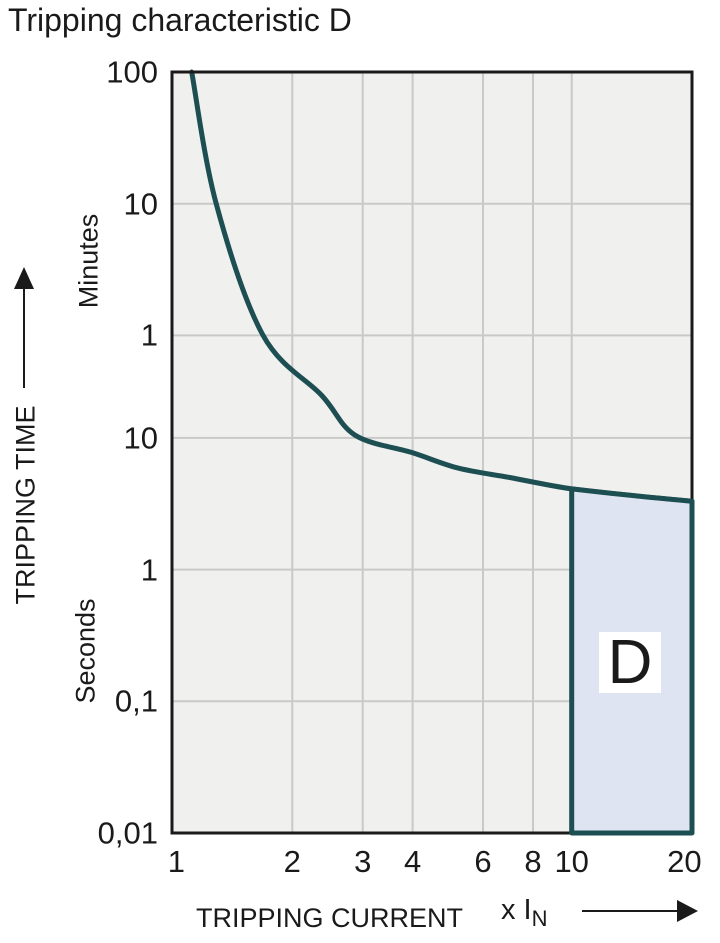  What do you see at coordinates (539, 918) in the screenshot?
I see `x-unit-subscript: N` at bounding box center [539, 918].